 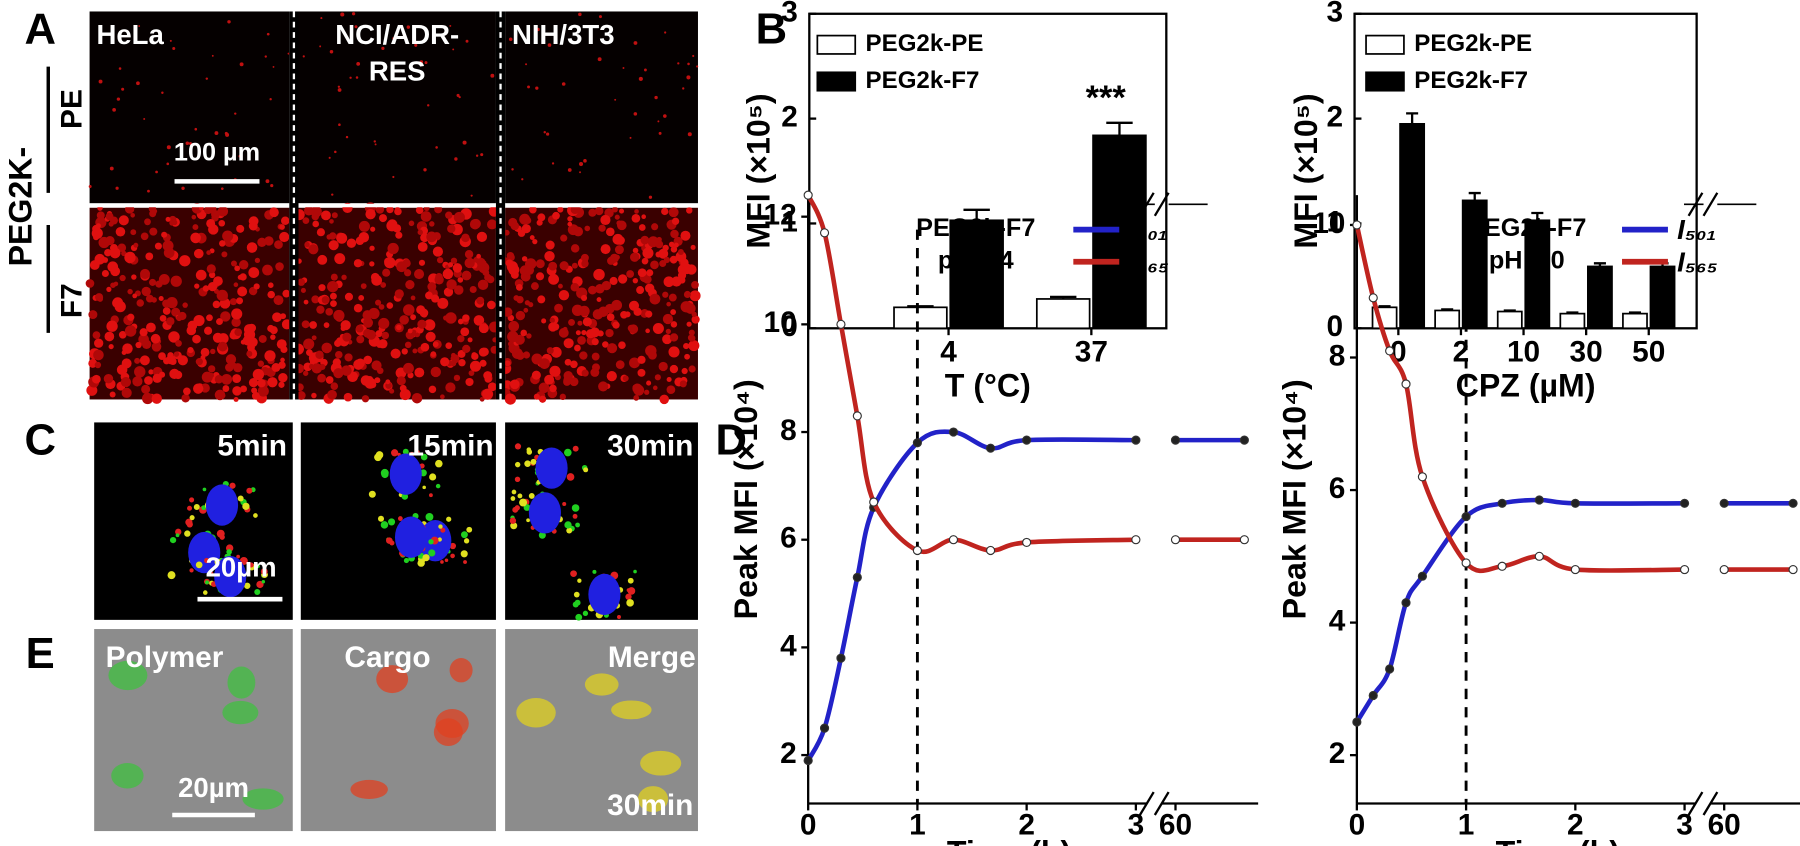 I want to click on channel-label: Cargo, so click(x=387, y=657).